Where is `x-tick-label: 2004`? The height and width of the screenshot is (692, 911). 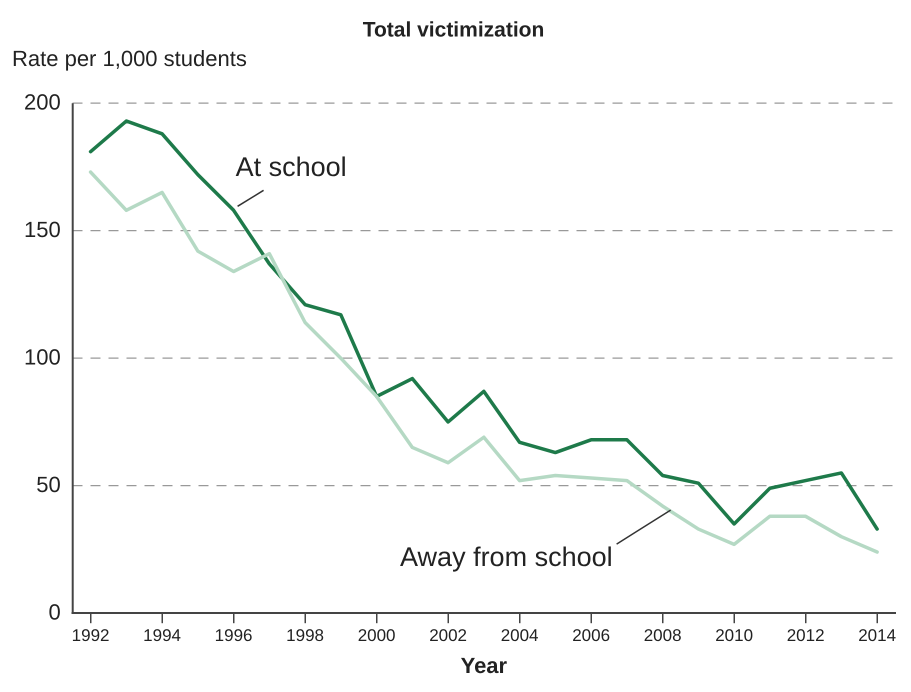
x-tick-label: 2004 is located at coordinates (519, 636).